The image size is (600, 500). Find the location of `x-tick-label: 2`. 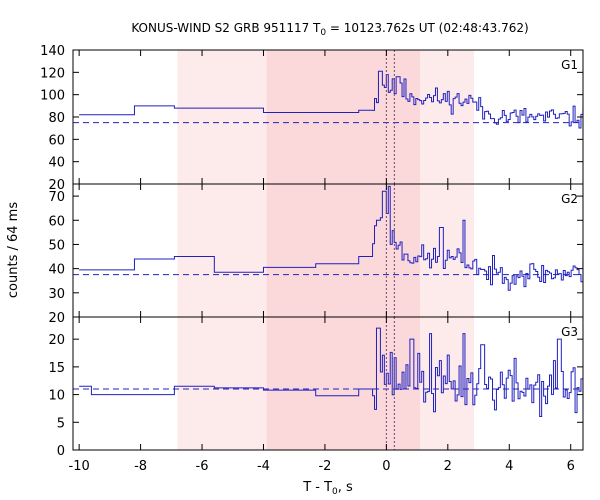

x-tick-label: 2 is located at coordinates (448, 466).